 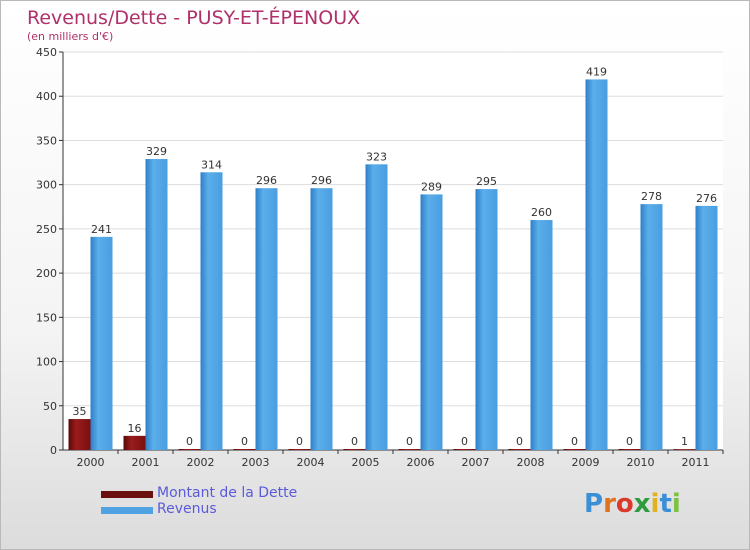 I want to click on data-label-revenue: 419, so click(x=596, y=71).